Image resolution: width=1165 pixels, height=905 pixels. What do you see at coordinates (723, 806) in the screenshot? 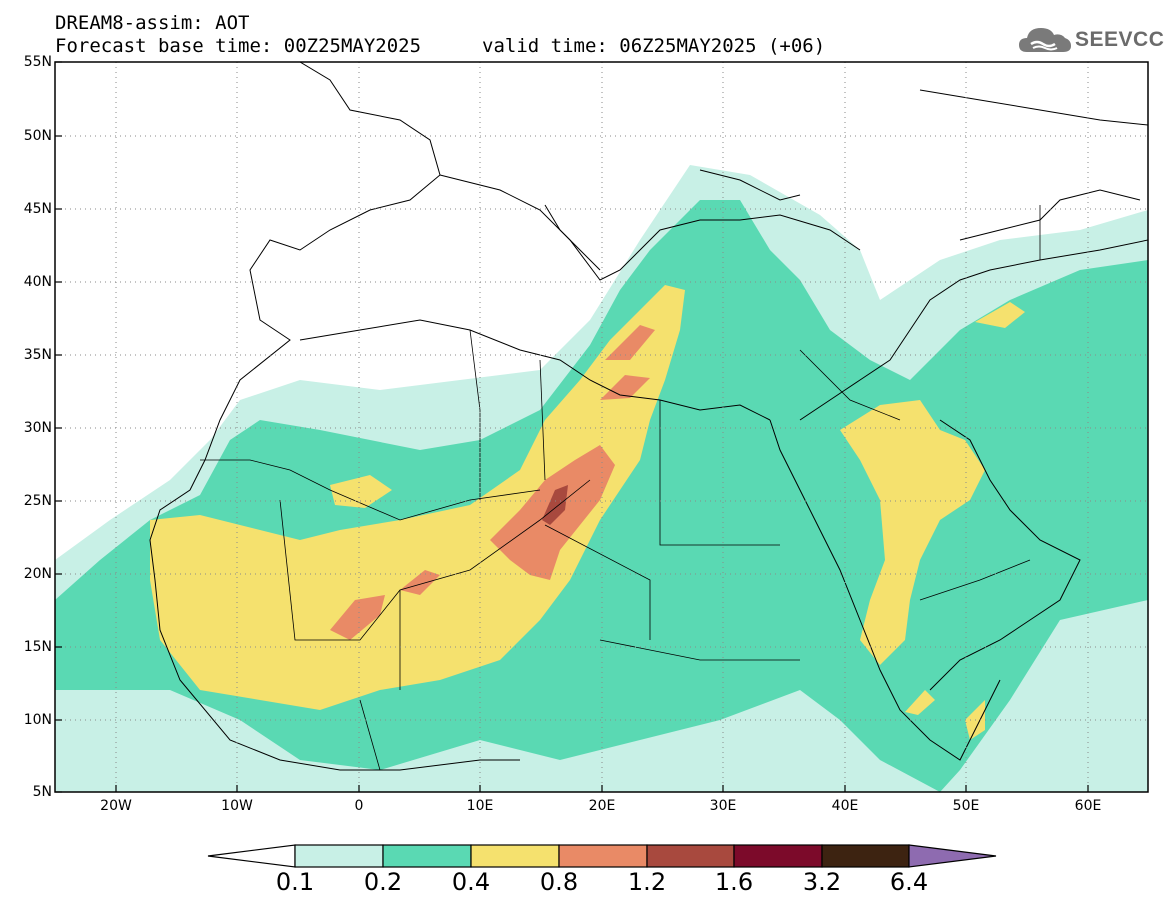
I see `lon-label: 30E` at bounding box center [723, 806].